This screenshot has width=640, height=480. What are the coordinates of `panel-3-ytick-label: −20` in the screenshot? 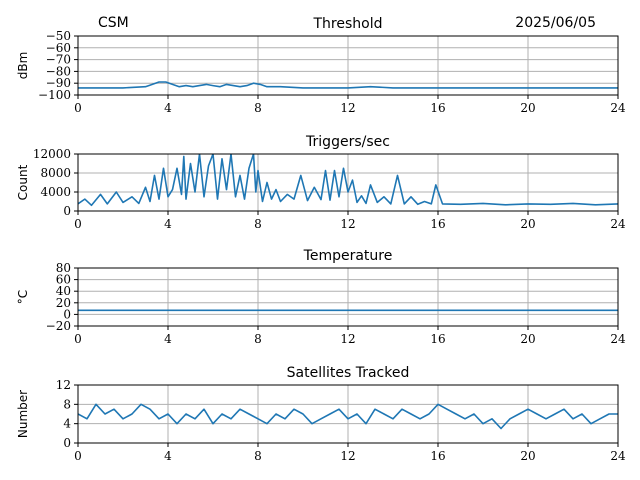 It's located at (58, 326).